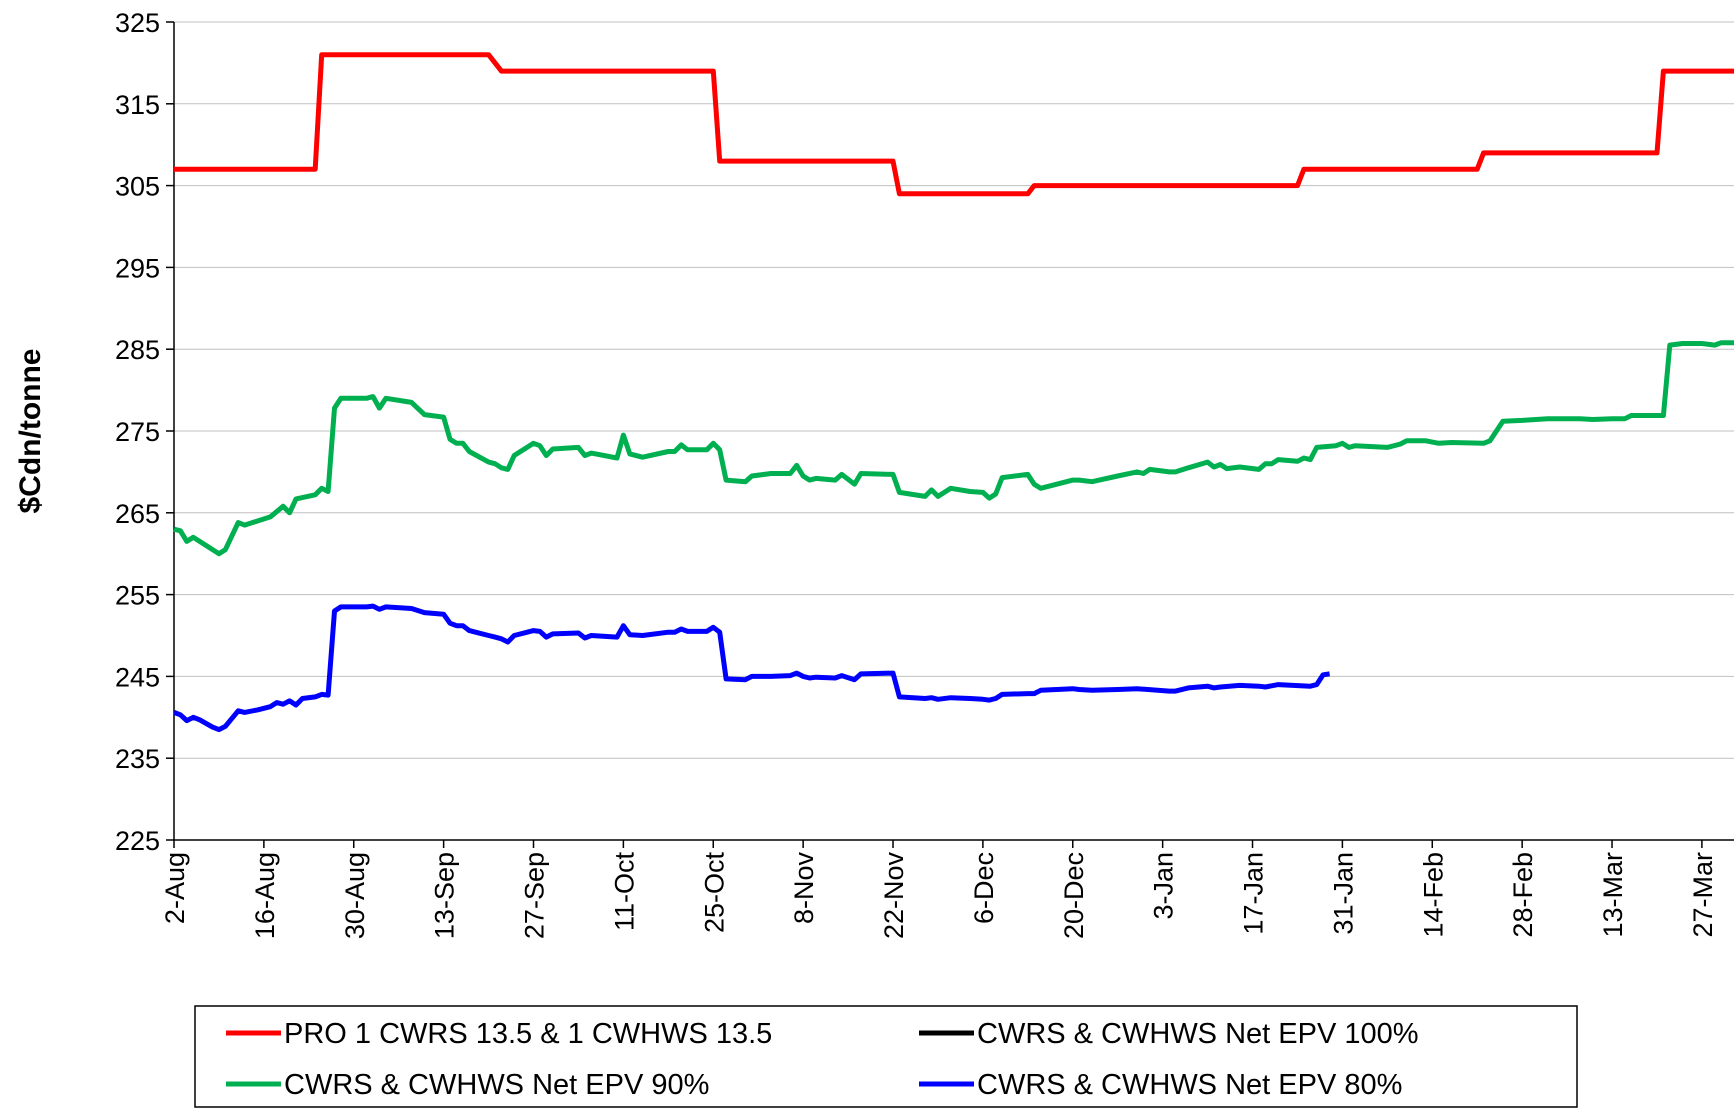 The height and width of the screenshot is (1108, 1736). What do you see at coordinates (496, 1085) in the screenshot?
I see `legend-label: CWRS & CWHWS Net EPV 90%` at bounding box center [496, 1085].